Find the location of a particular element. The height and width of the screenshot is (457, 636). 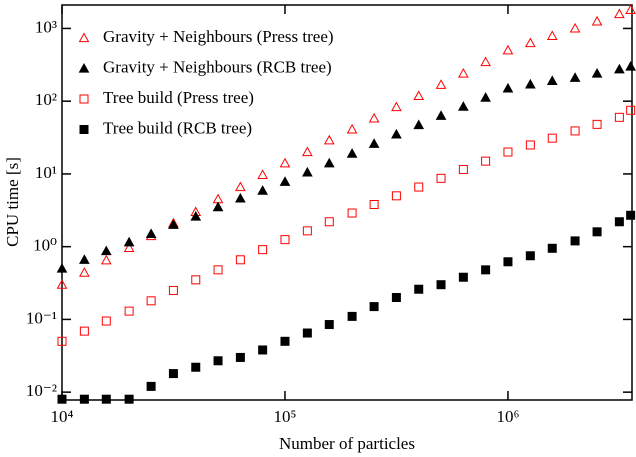

x-tick-label: 10⁵ is located at coordinates (285, 416).